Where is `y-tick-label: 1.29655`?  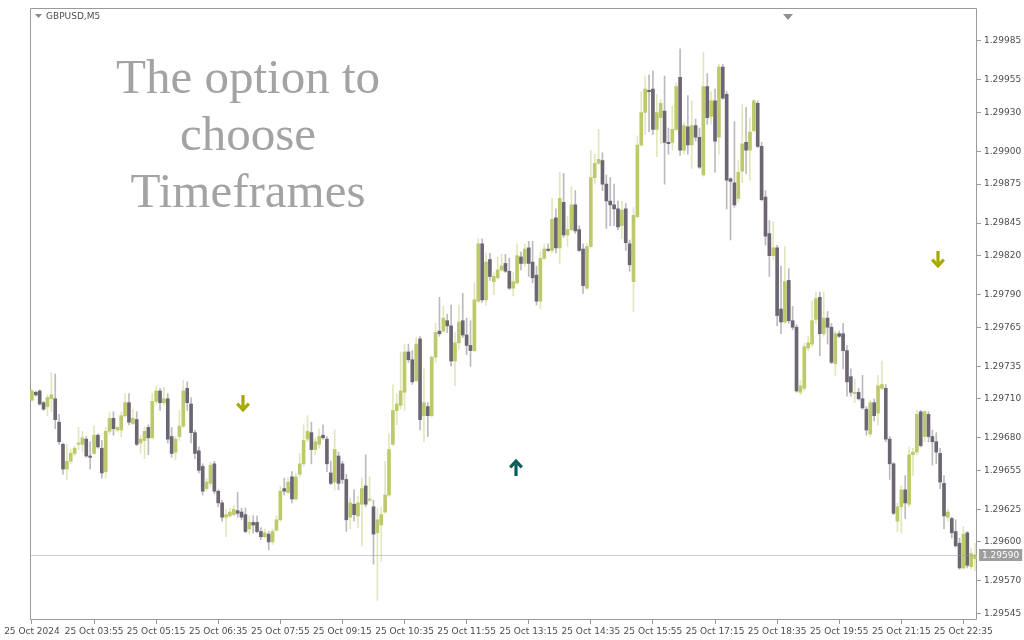
y-tick-label: 1.29655 is located at coordinates (1003, 469).